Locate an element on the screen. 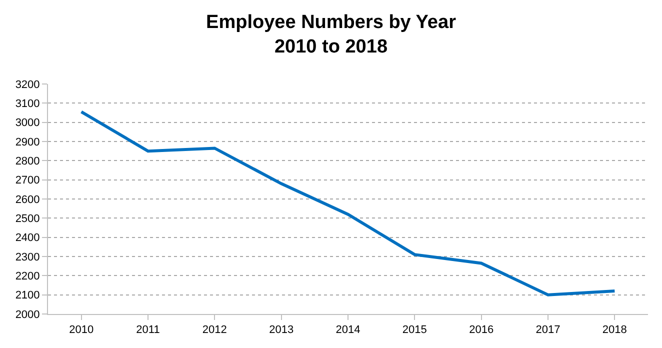 This screenshot has width=662, height=348. y-tick-label: 2700 is located at coordinates (27, 180).